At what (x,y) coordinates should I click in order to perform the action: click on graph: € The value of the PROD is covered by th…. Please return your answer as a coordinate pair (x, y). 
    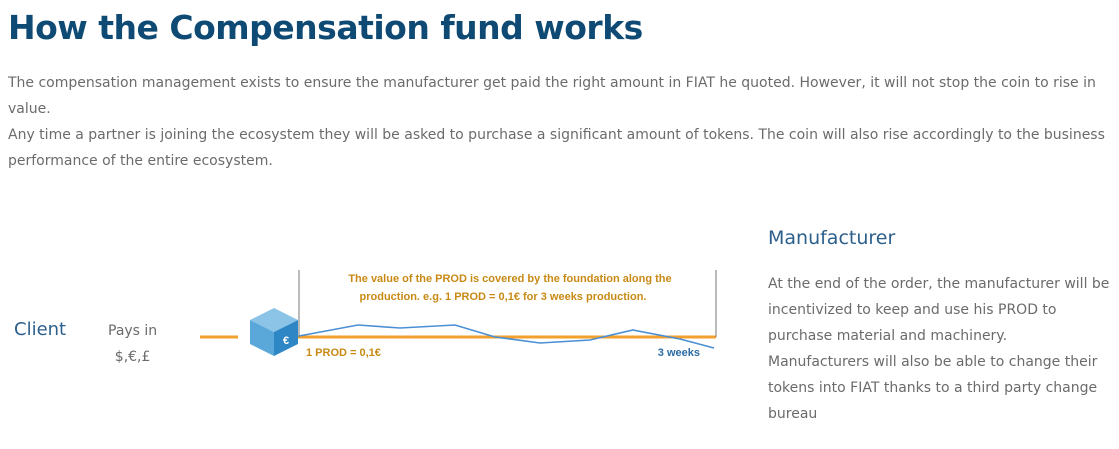
    Looking at the image, I should click on (458, 314).